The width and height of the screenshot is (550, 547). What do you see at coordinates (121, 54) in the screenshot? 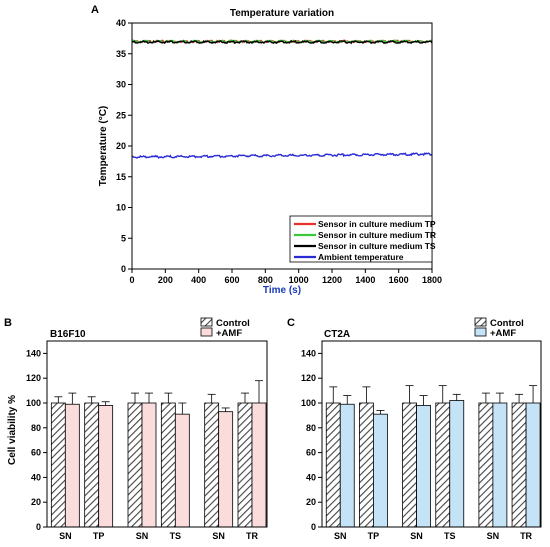
I see `chart-a-ytick-label: 35` at bounding box center [121, 54].